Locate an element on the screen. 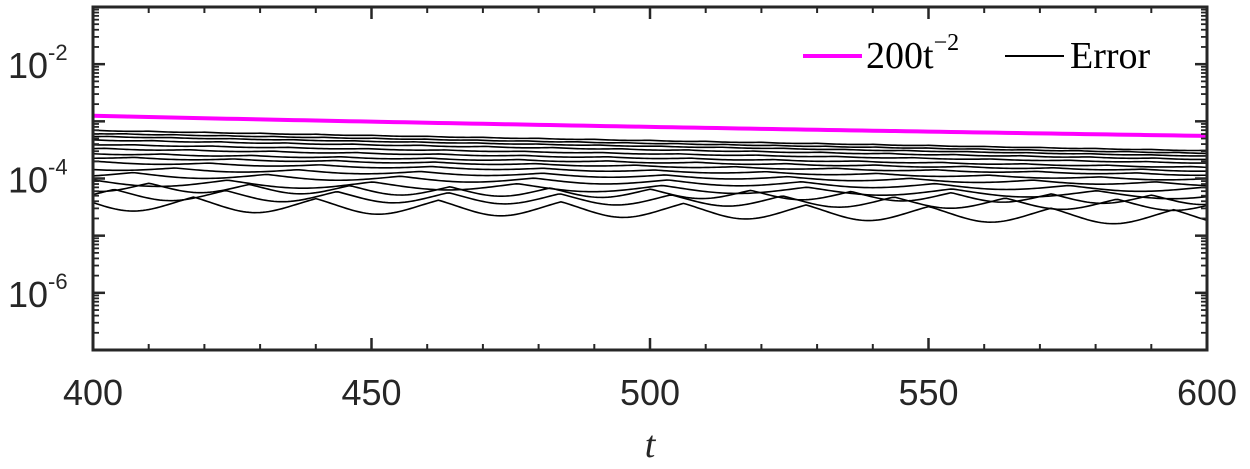 The width and height of the screenshot is (1250, 469). legend-label-power-law: 200t−2 is located at coordinates (912, 53).